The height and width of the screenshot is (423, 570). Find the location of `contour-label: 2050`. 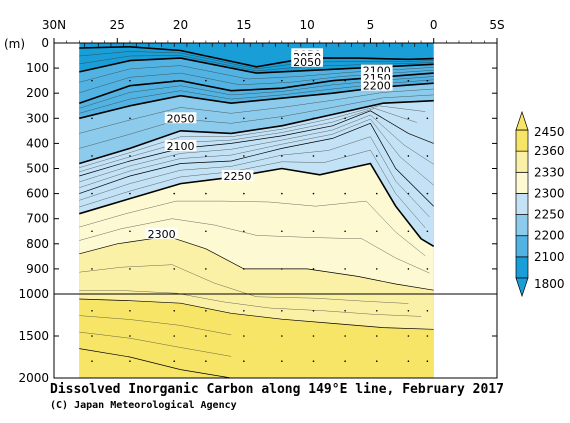

contour-label: 2050 is located at coordinates (307, 62).